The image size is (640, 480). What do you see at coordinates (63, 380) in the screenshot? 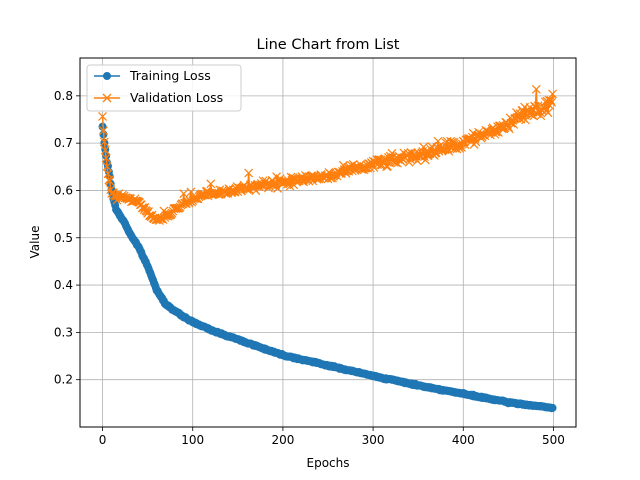
I see `y-tick-label: 0.2` at bounding box center [63, 380].